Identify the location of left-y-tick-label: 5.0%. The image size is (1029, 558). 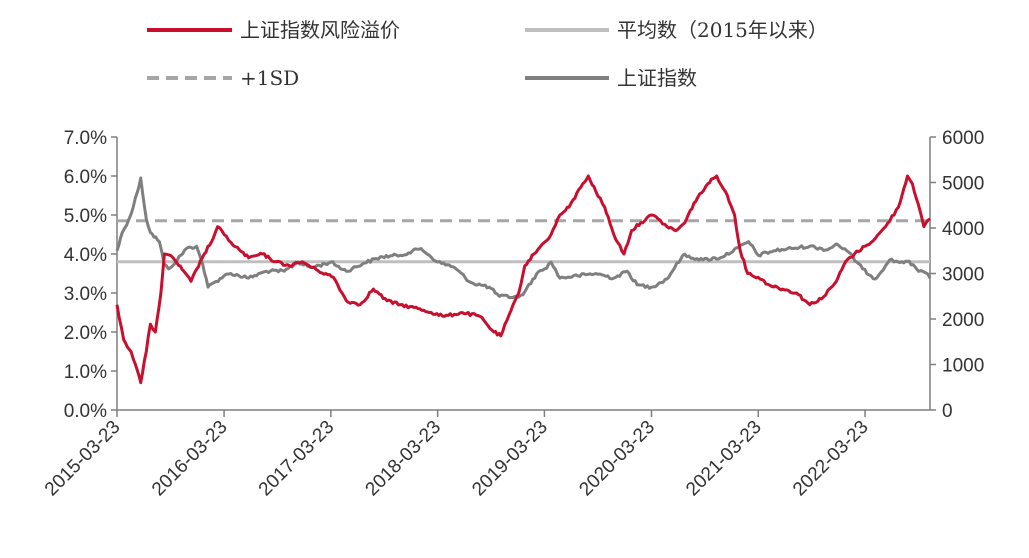
(85, 216).